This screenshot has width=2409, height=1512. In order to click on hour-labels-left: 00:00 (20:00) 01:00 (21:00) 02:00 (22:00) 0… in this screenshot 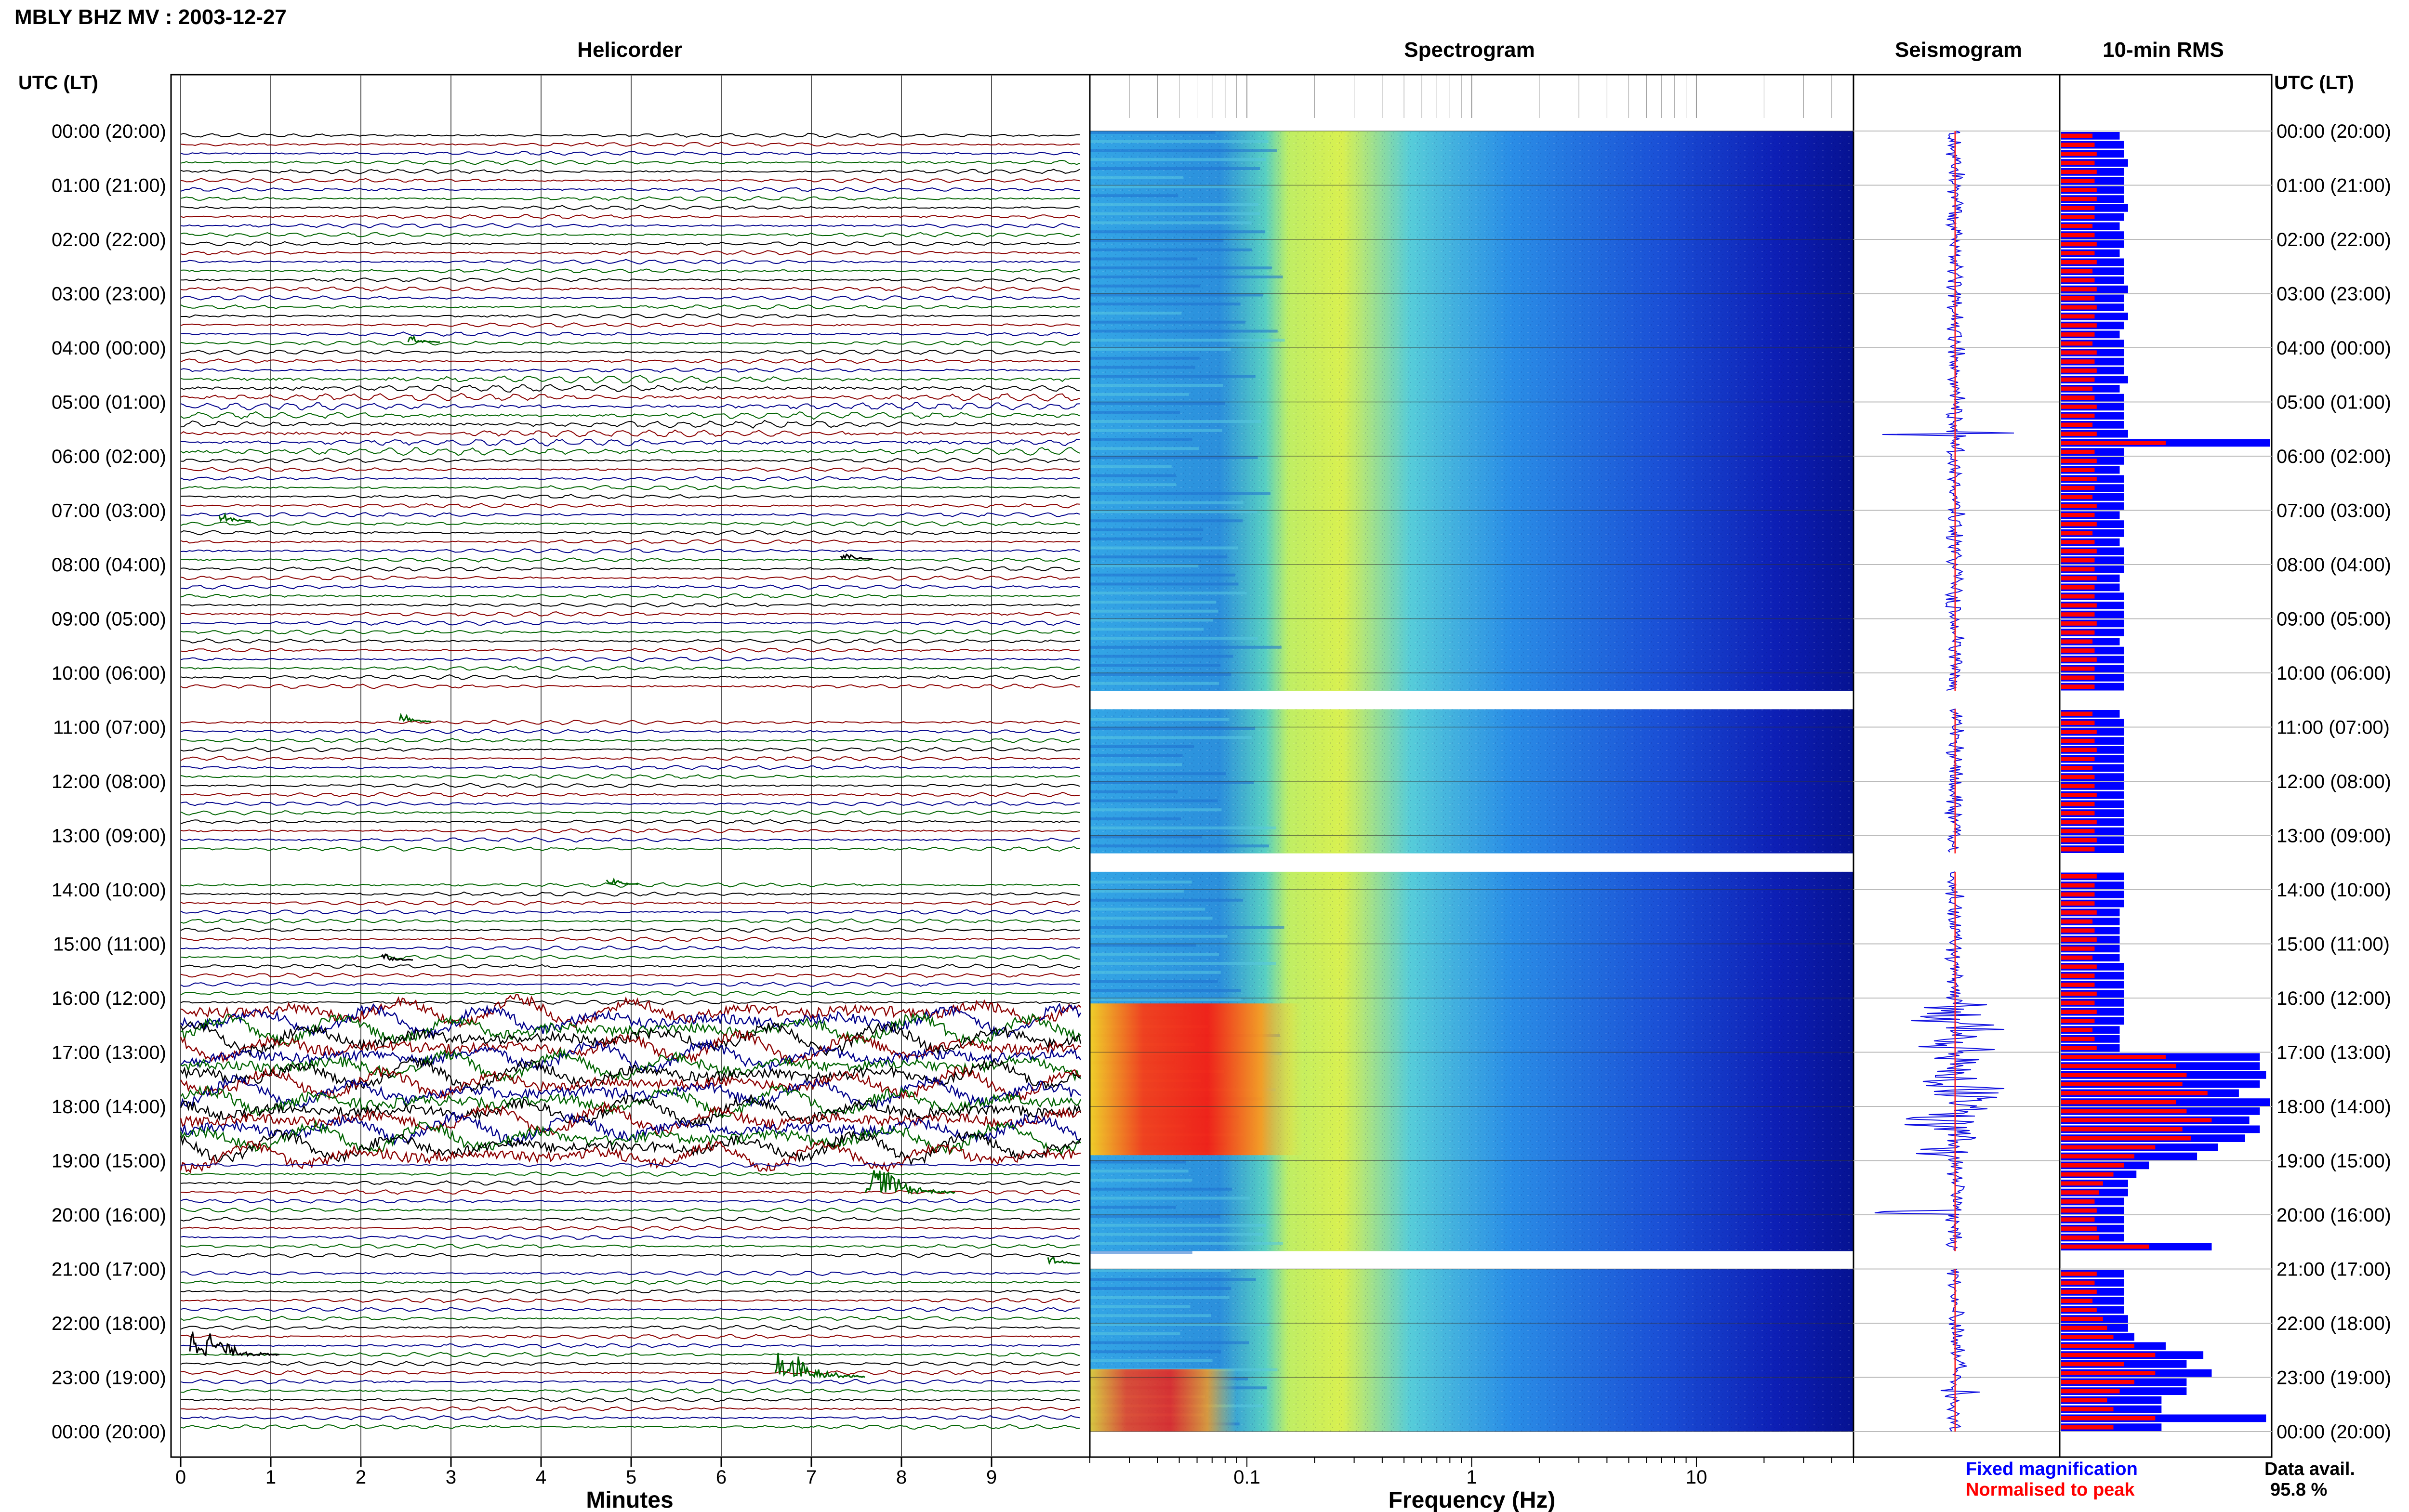, I will do `click(109, 782)`.